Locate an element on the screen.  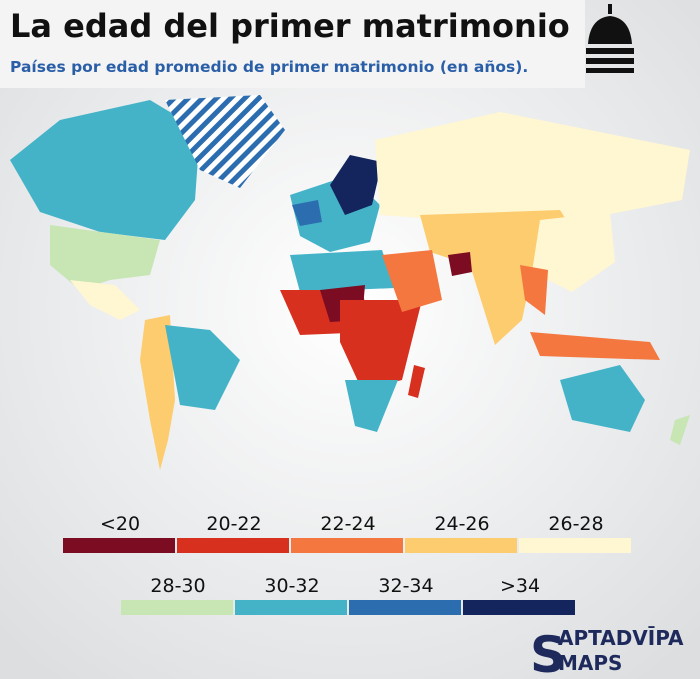
title: La edad del primer matrimonio is located at coordinates (290, 26).